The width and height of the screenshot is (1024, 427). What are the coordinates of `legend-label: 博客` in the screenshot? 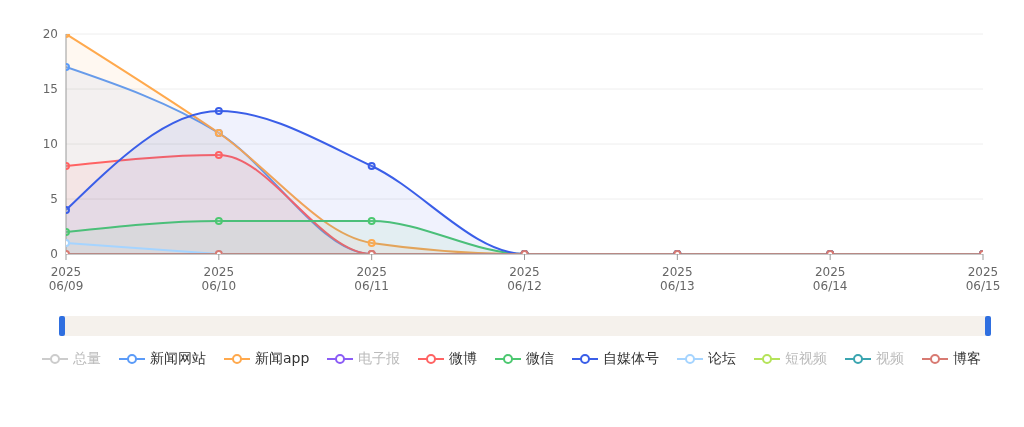 It's located at (967, 359).